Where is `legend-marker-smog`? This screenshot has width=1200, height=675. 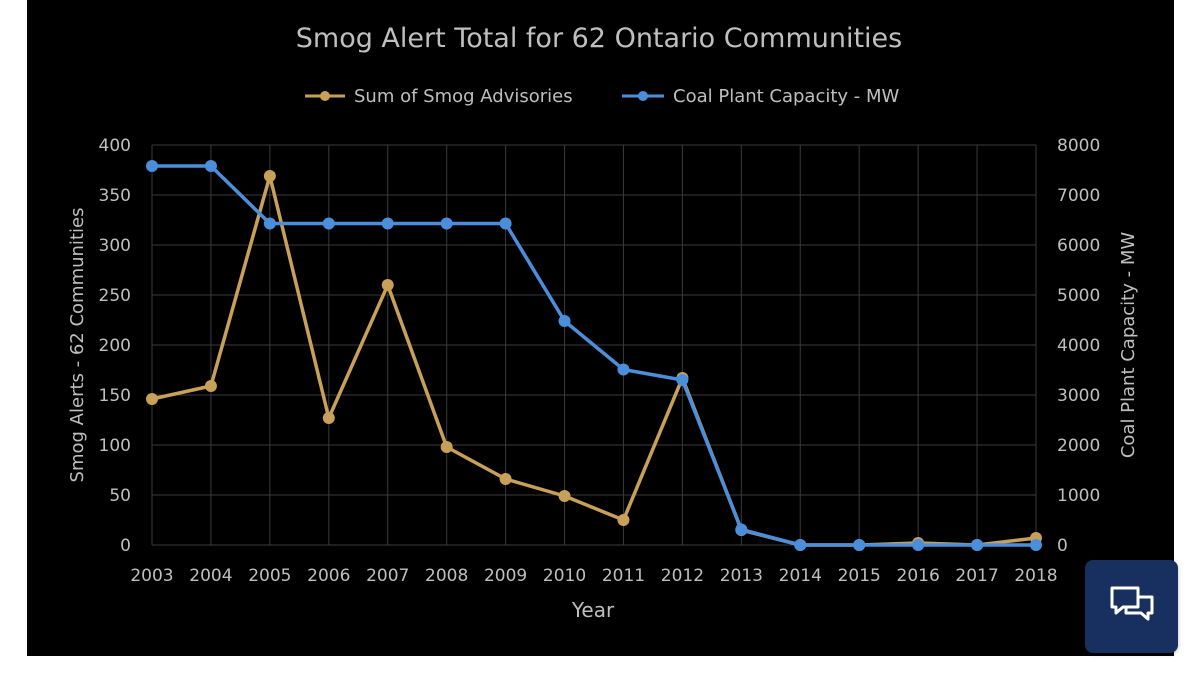
legend-marker-smog is located at coordinates (325, 96).